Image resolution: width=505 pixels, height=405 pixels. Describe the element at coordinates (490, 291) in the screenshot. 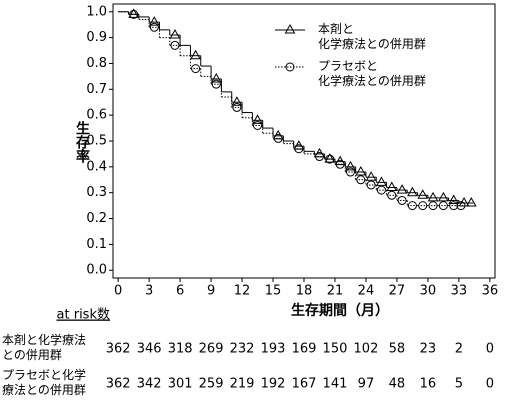

I see `x-tick-label: 36` at that location.